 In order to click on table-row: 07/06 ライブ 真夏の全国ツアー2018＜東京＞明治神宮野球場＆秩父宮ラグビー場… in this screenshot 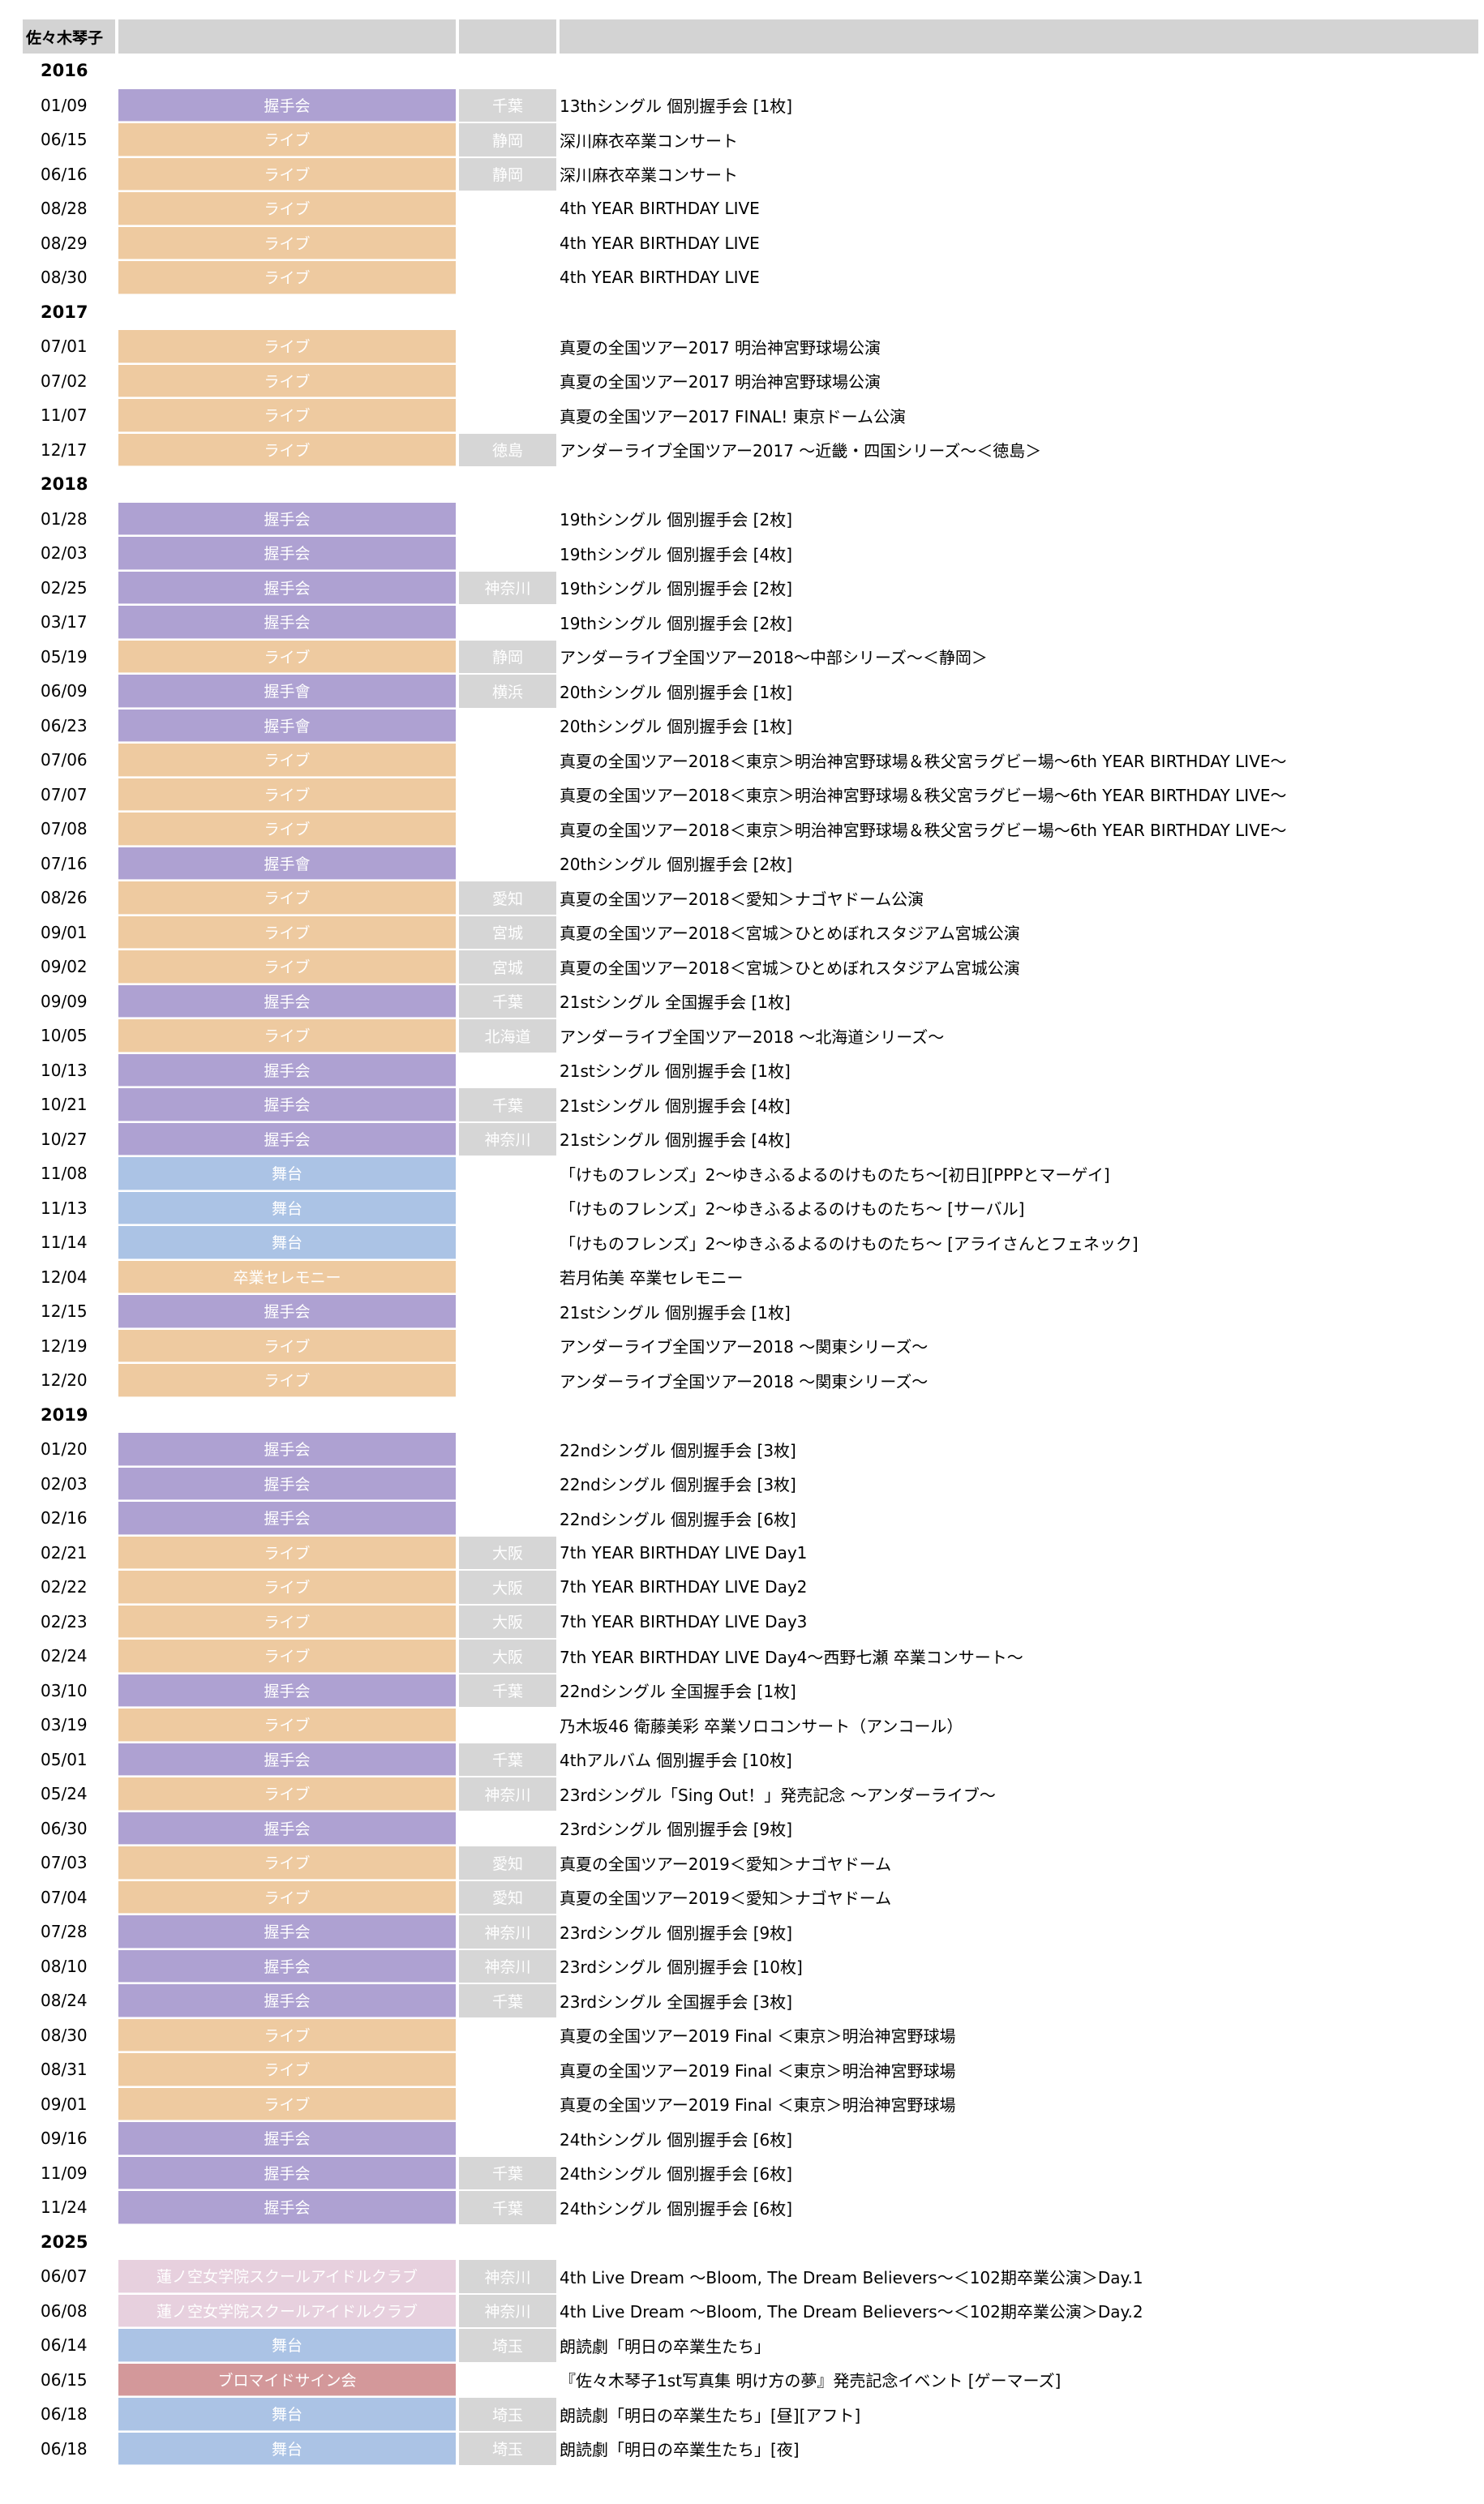, I will do `click(750, 760)`.